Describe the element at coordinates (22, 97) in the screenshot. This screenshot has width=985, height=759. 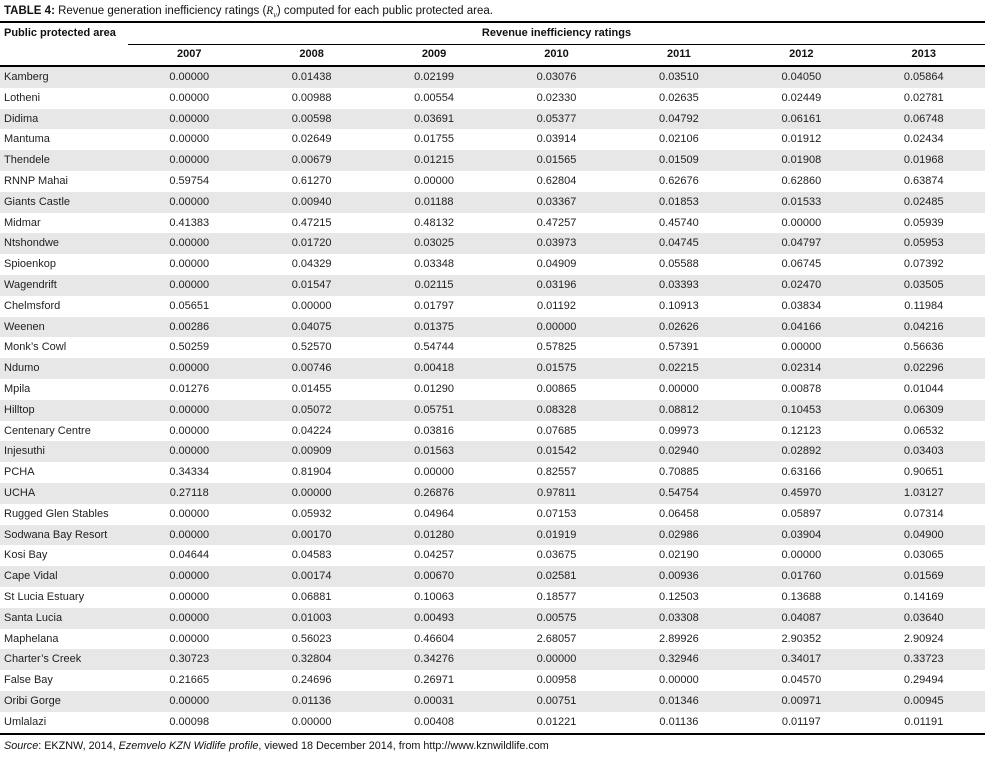
I see `area-name-cell: Lotheni` at that location.